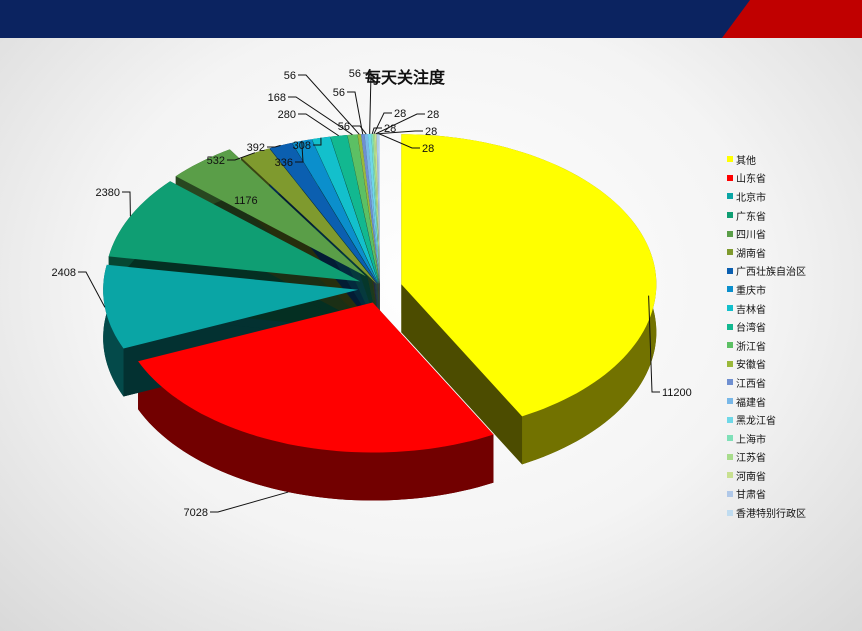 The image size is (862, 631). I want to click on data-label: 308, so click(302, 146).